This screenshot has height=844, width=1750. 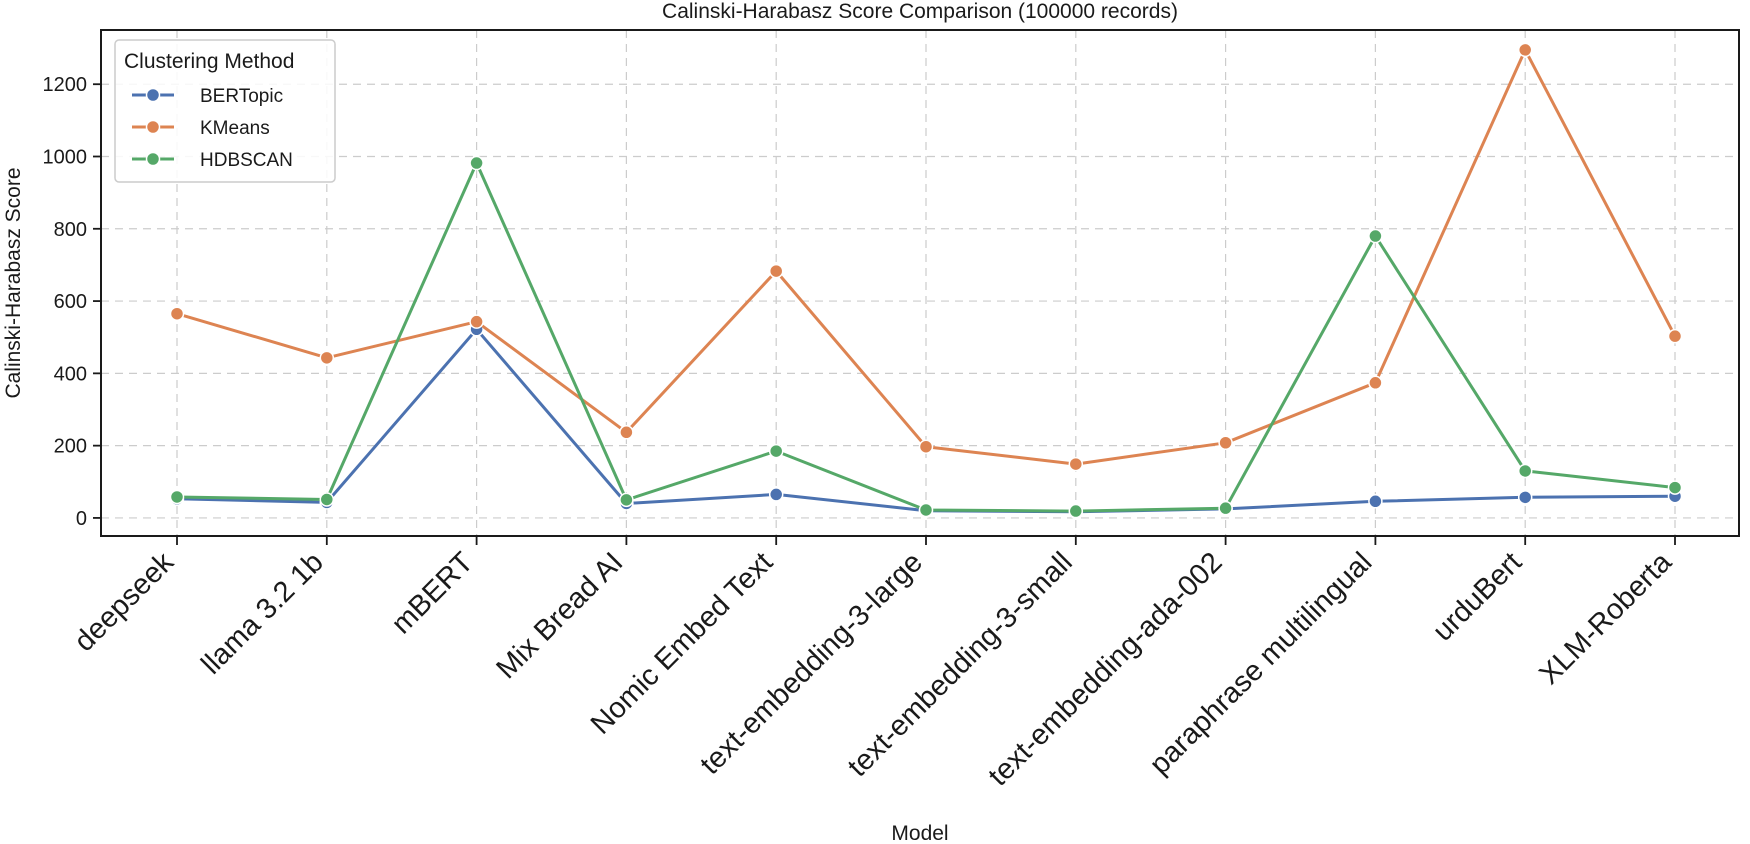 What do you see at coordinates (65, 85) in the screenshot?
I see `y-tick-label: 1200` at bounding box center [65, 85].